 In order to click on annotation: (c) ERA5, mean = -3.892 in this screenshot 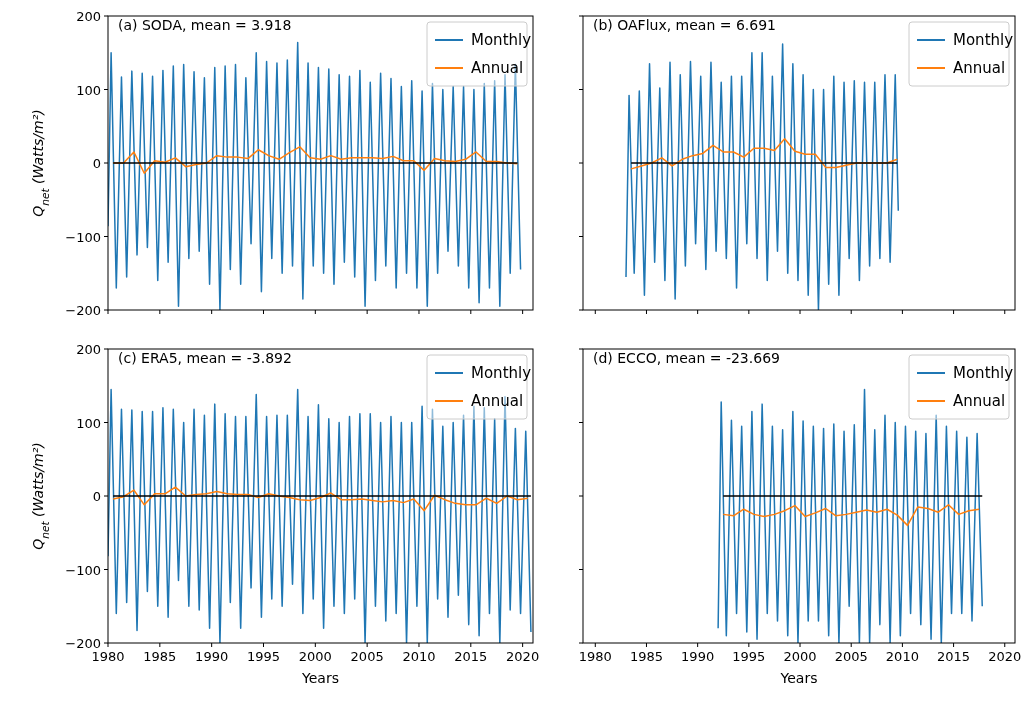, I will do `click(205, 358)`.